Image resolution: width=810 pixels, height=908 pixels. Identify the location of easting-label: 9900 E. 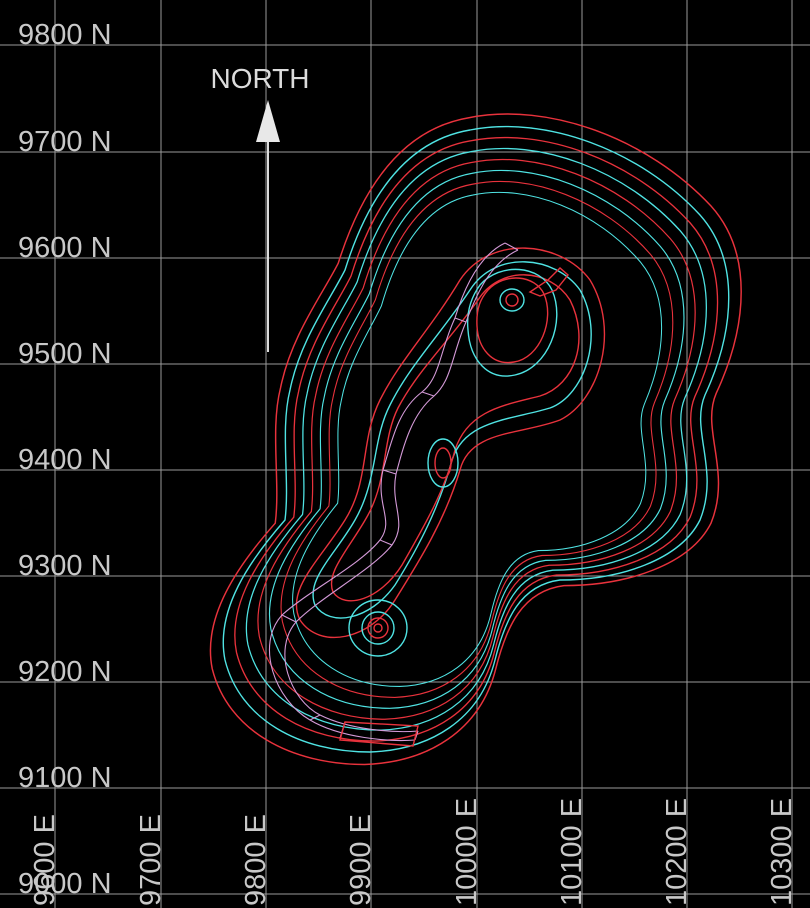
(361, 860).